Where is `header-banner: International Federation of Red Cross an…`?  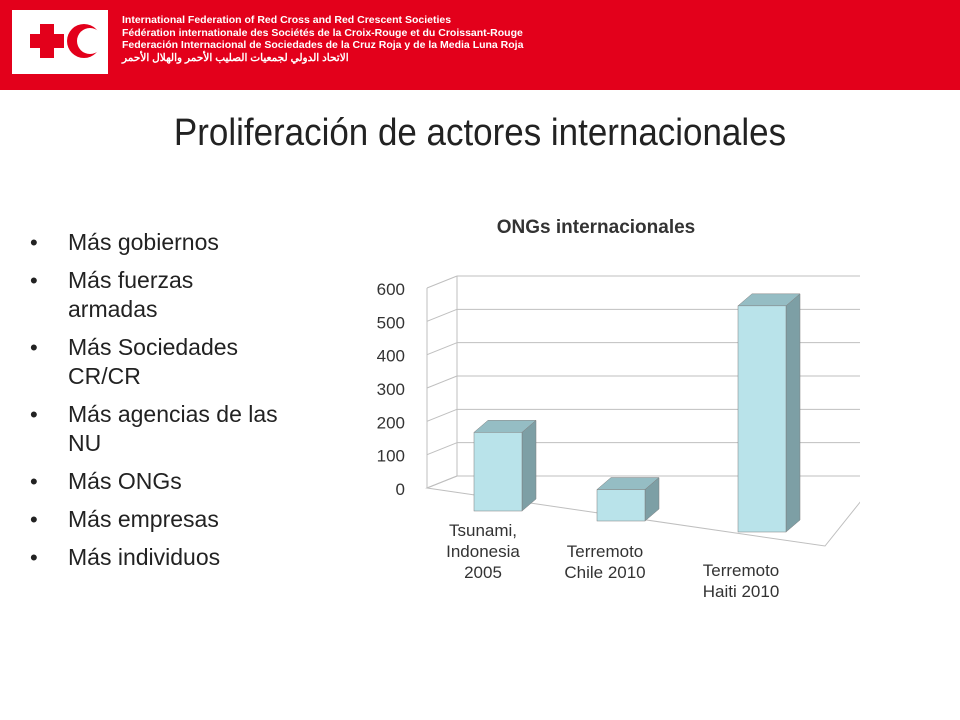 header-banner: International Federation of Red Cross an… is located at coordinates (480, 45).